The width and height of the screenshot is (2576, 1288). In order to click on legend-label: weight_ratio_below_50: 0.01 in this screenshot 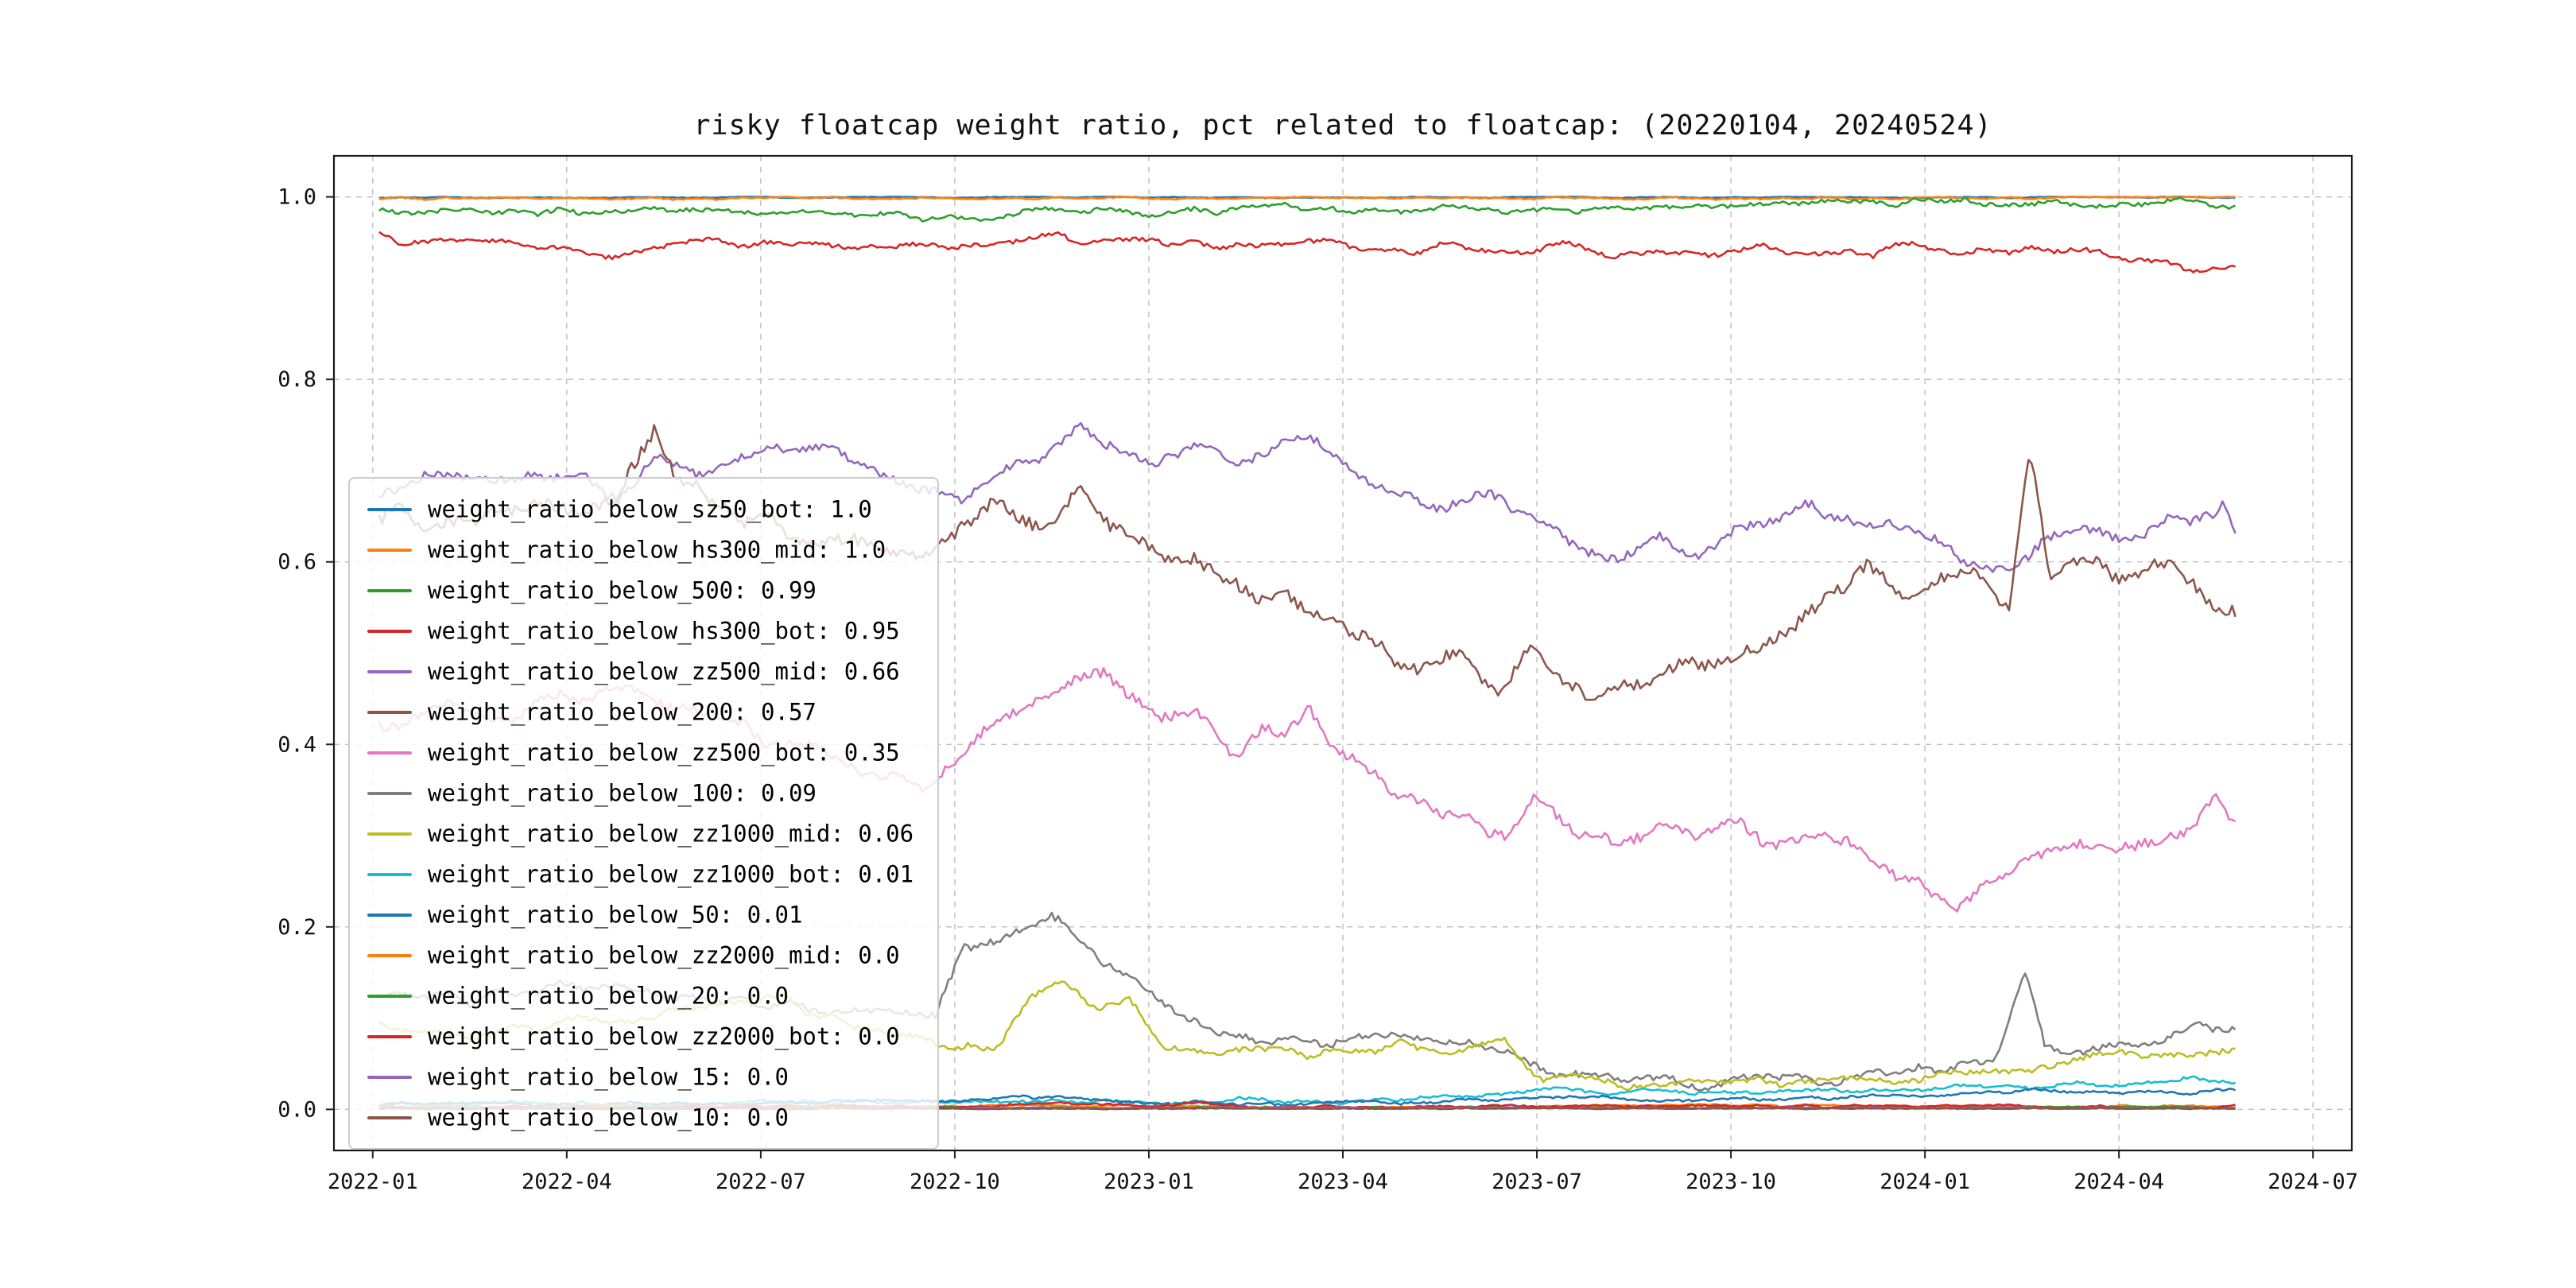, I will do `click(615, 915)`.